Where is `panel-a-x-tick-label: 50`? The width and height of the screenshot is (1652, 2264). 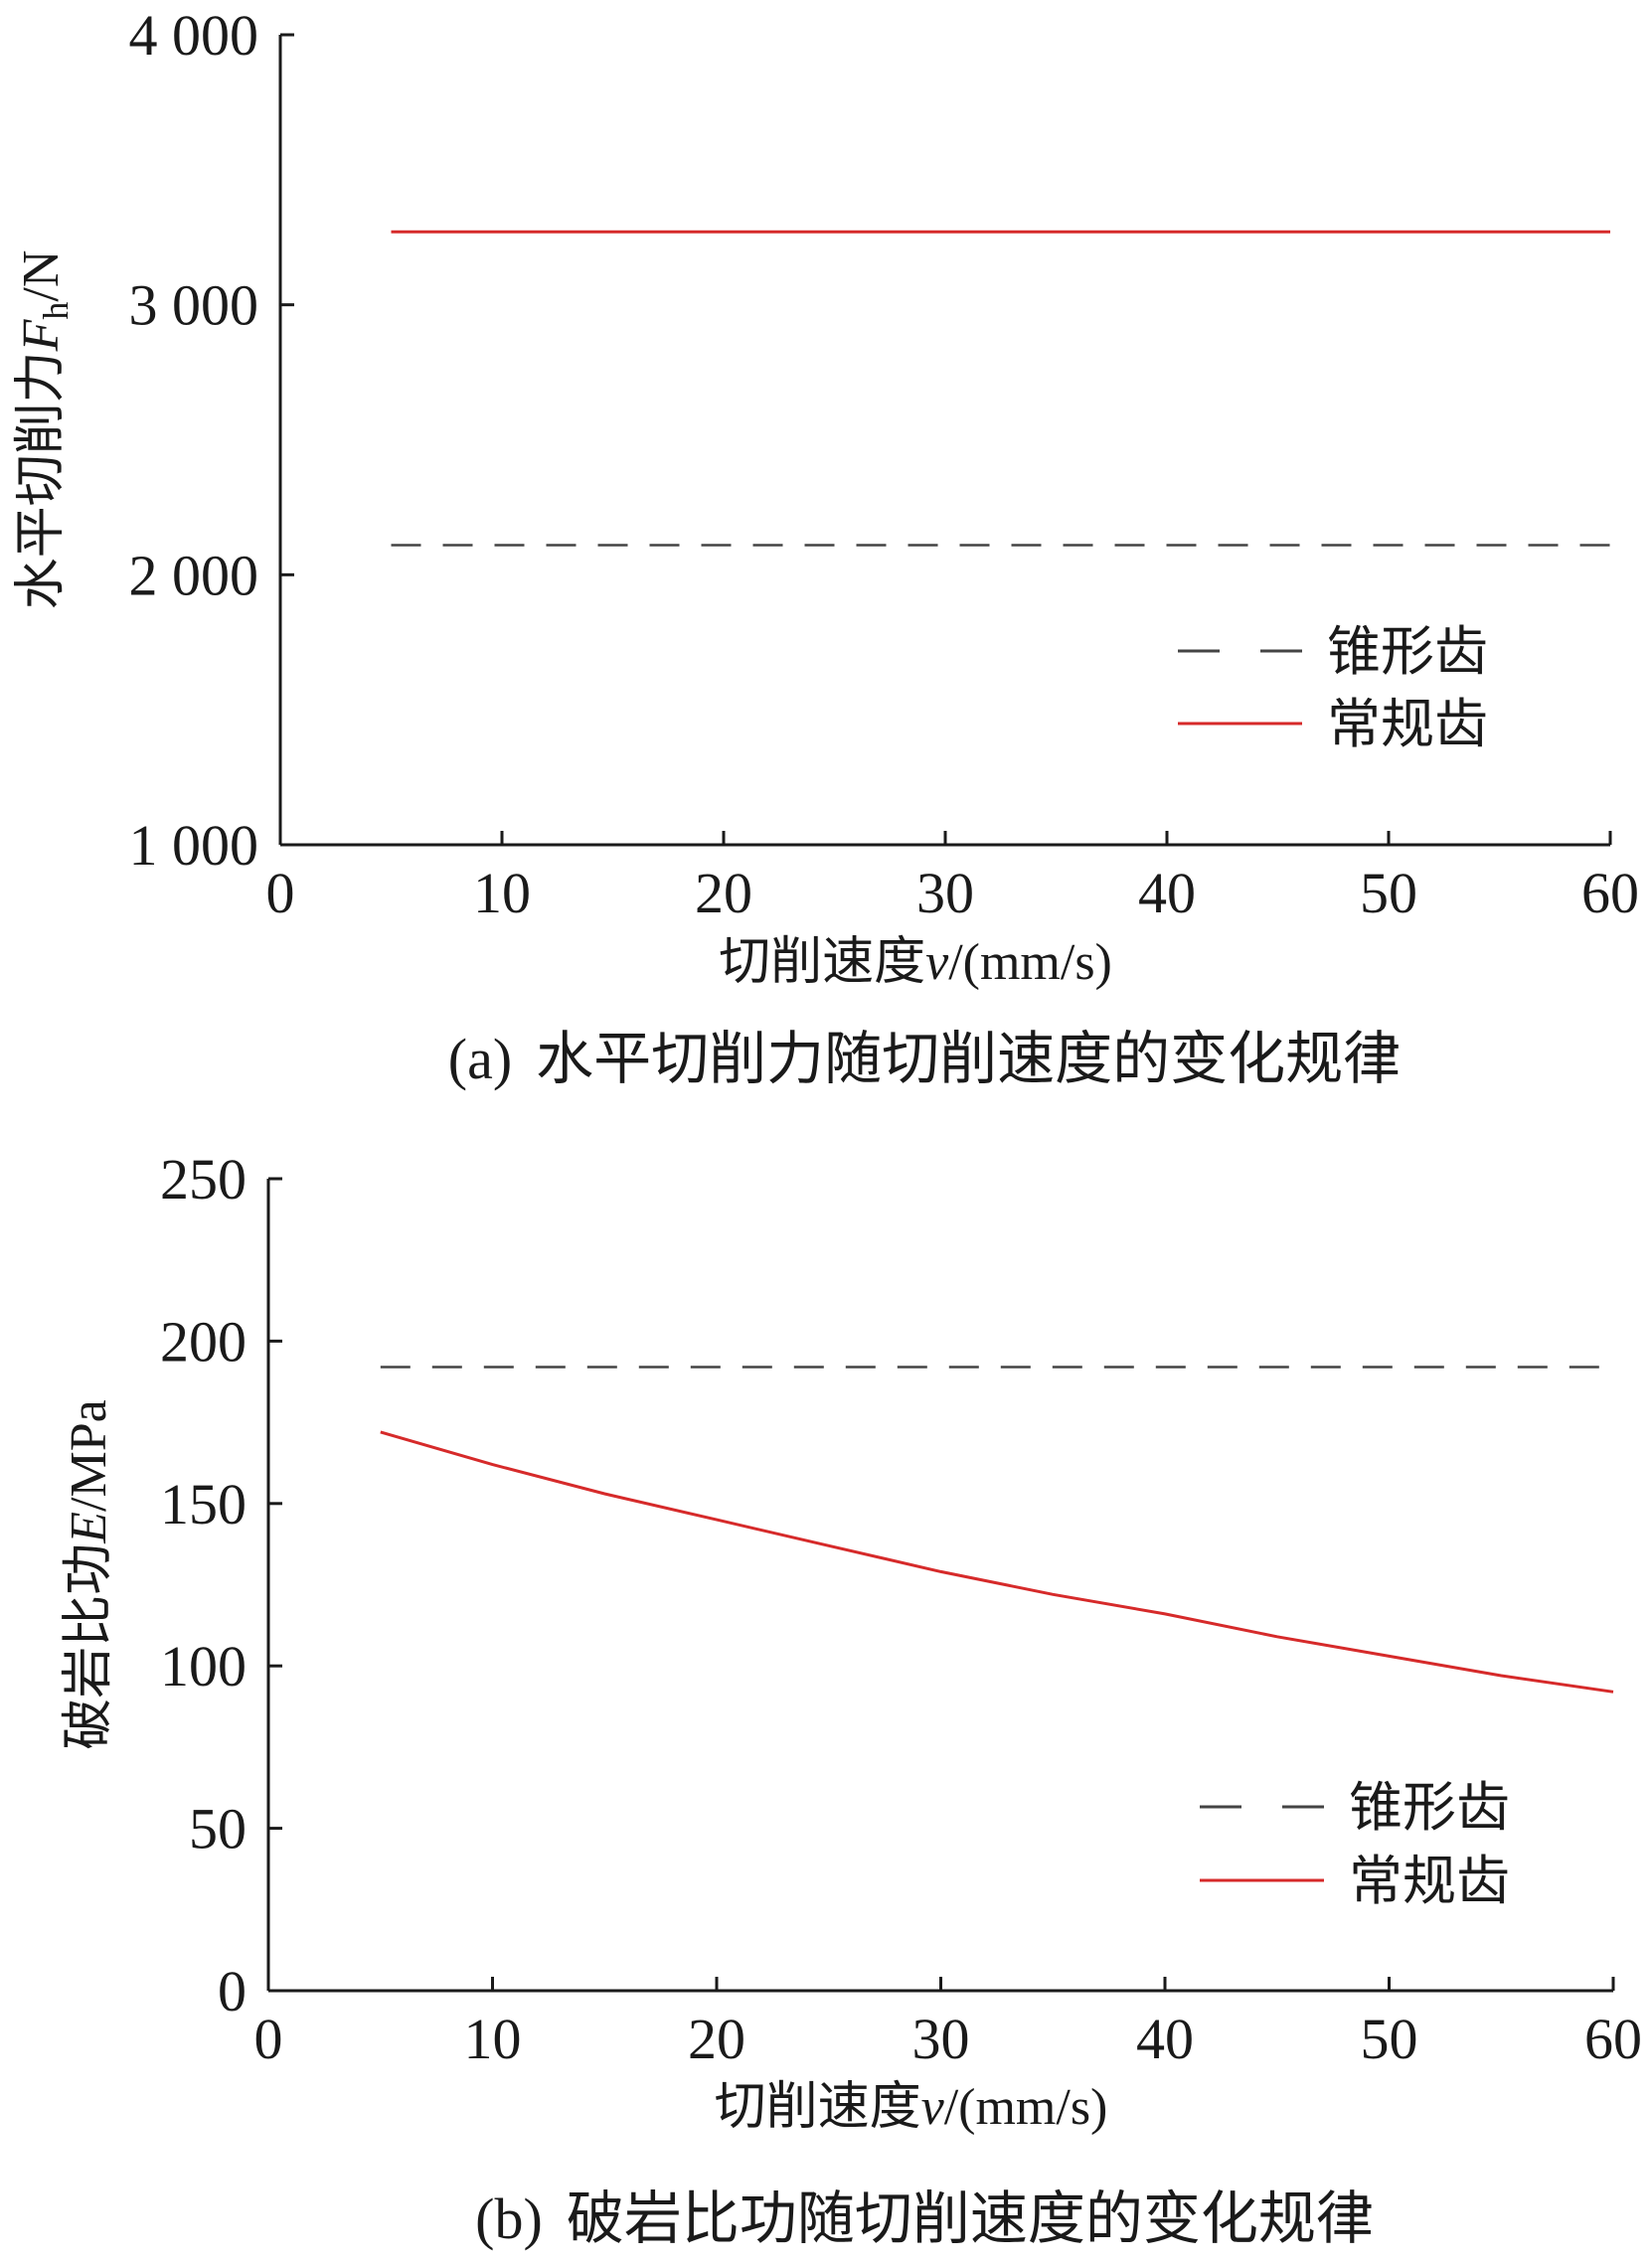
panel-a-x-tick-label: 50 is located at coordinates (1388, 893).